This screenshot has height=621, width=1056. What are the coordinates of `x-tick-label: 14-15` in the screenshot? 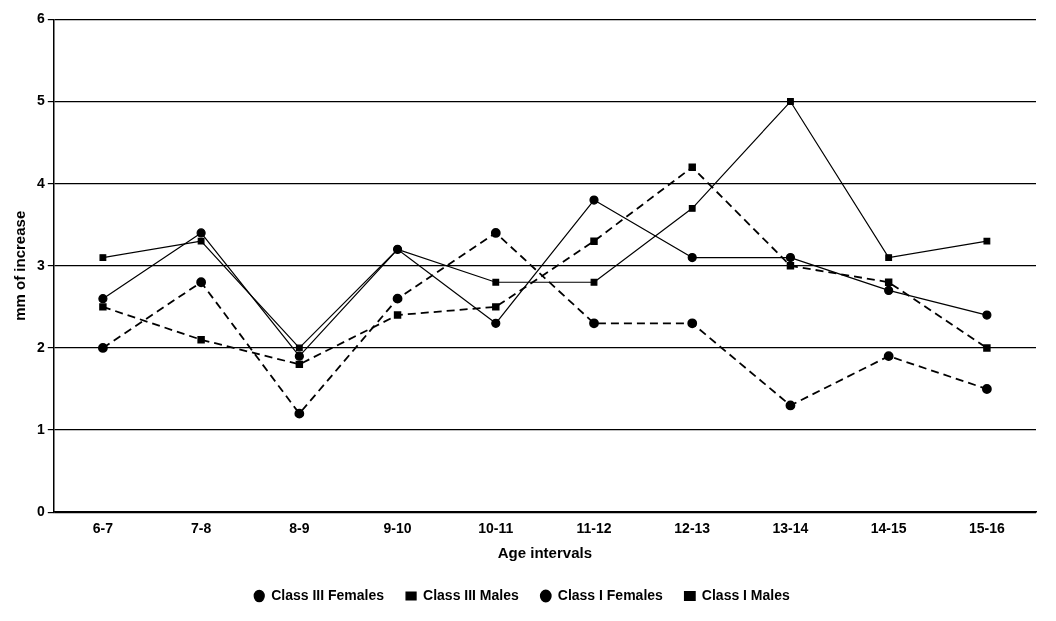 It's located at (888, 528).